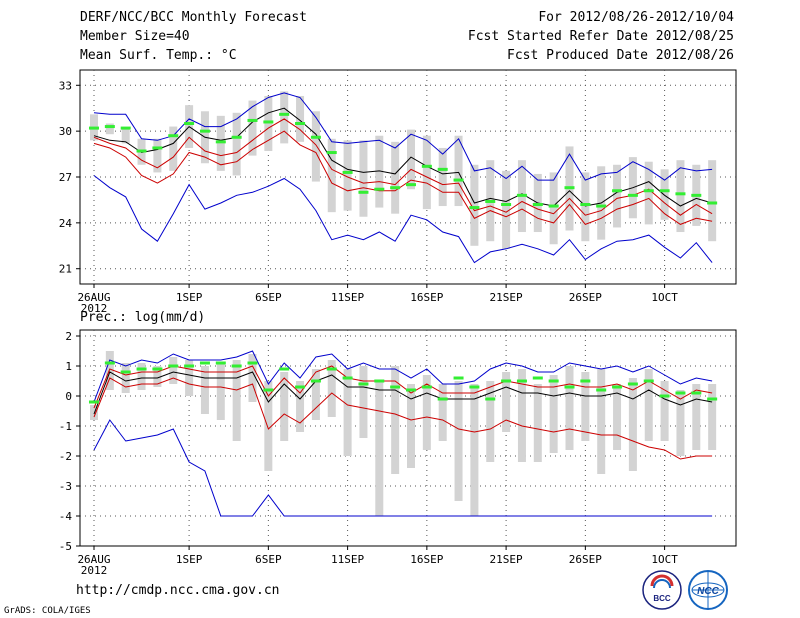 The image size is (800, 618). I want to click on temp-ytick-label: 30, so click(65, 131).